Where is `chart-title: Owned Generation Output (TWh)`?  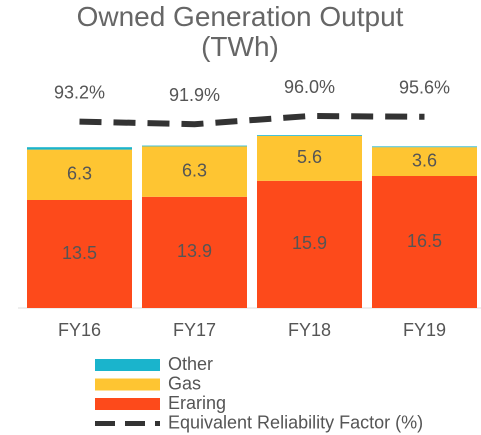 chart-title: Owned Generation Output (TWh) is located at coordinates (240, 31).